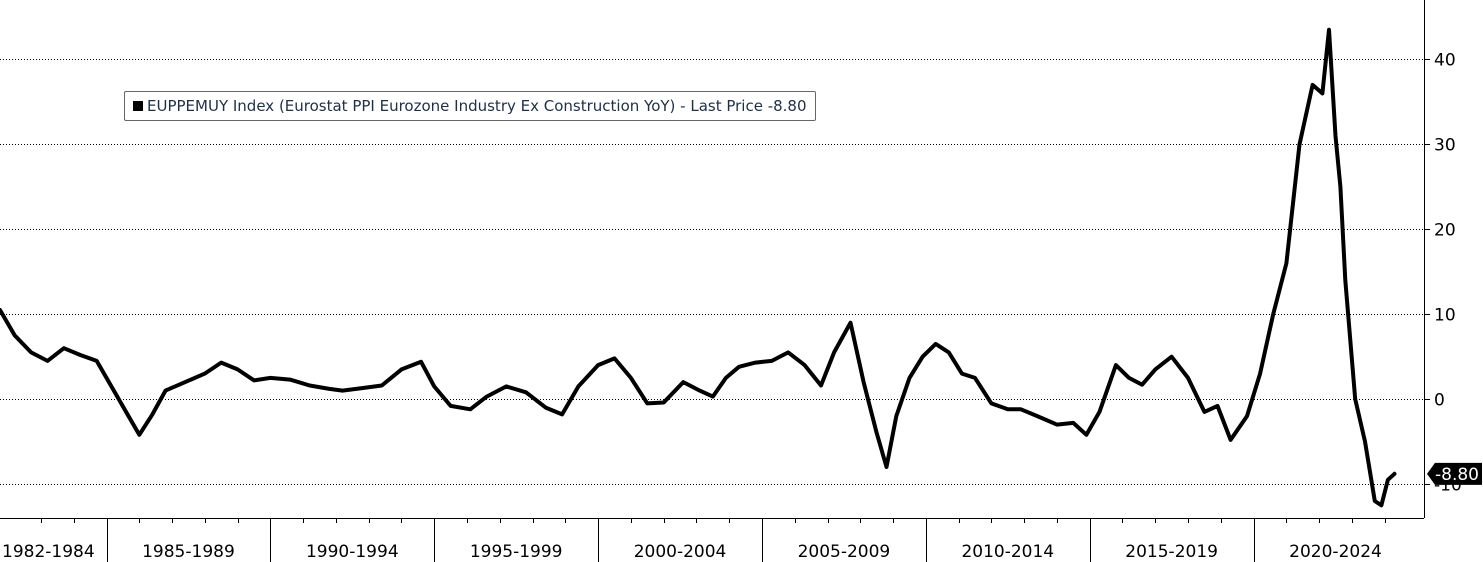  Describe the element at coordinates (1171, 552) in the screenshot. I see `x-tick-label: 2015-2019` at that location.